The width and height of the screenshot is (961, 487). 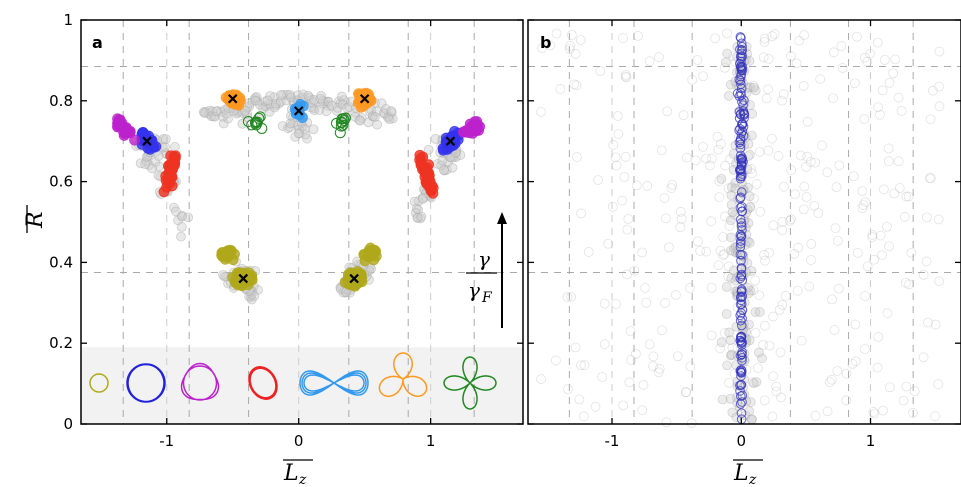 I want to click on x-tick-label: -1, so click(x=166, y=441).